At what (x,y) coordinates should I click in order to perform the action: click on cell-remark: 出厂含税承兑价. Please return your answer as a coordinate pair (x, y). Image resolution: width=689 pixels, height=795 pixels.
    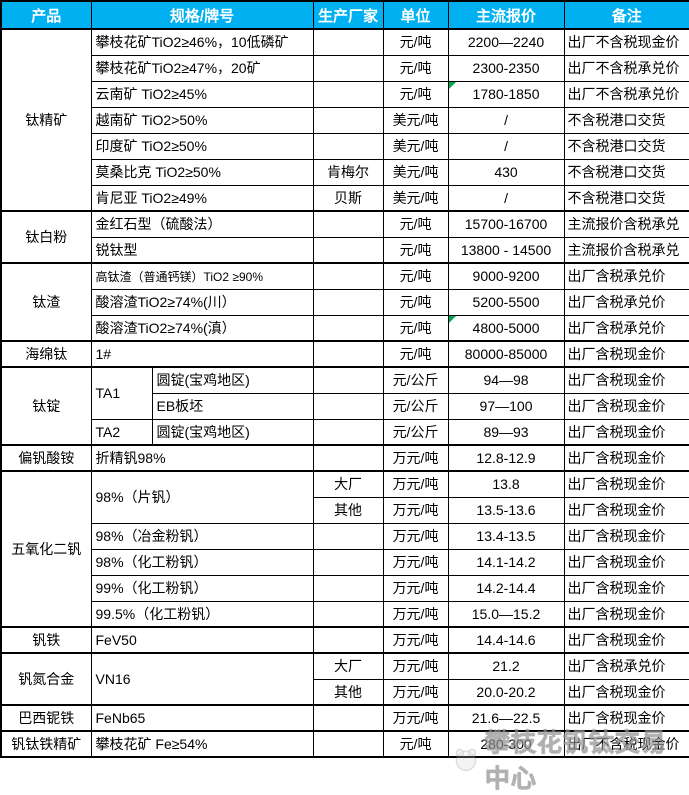
    Looking at the image, I should click on (626, 276).